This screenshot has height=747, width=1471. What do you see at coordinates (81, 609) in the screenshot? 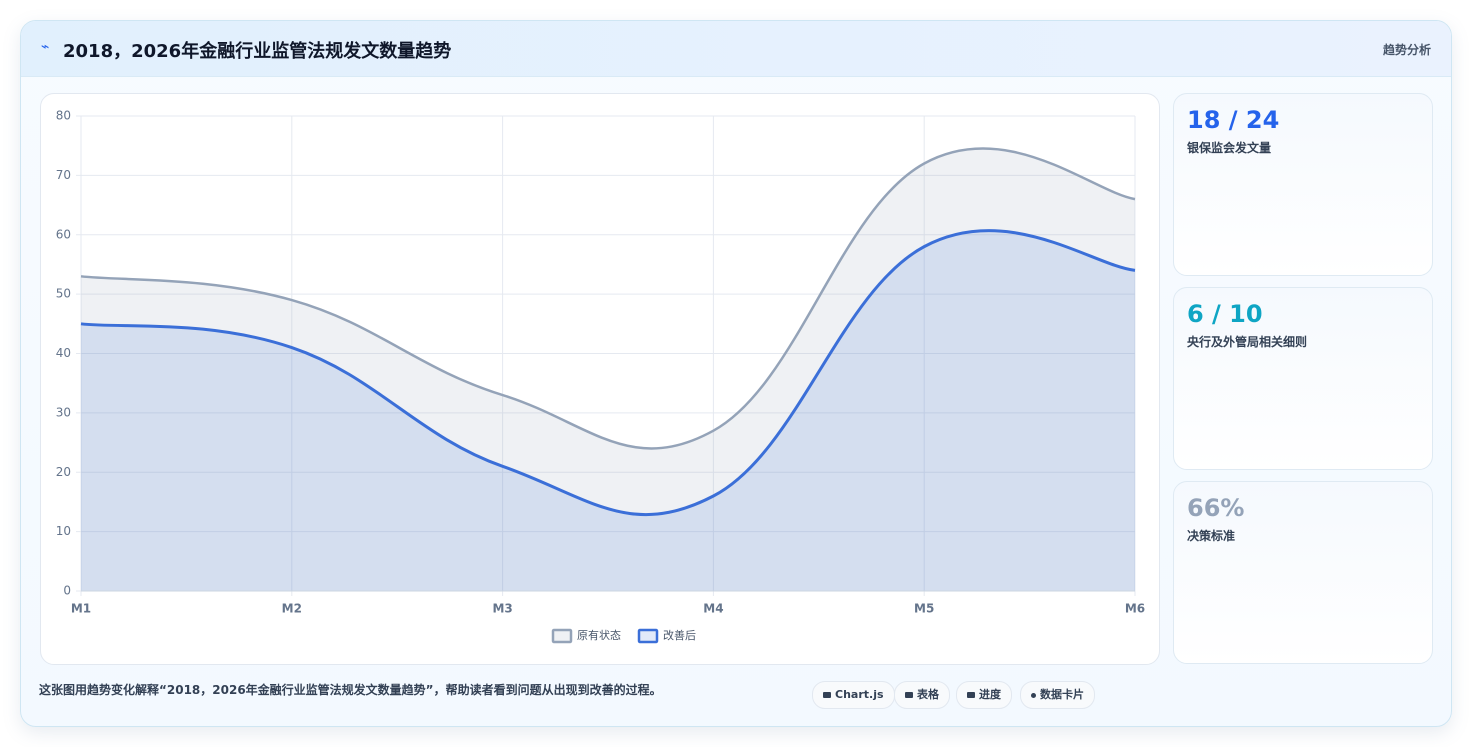
I see `x-tick-label: M1` at bounding box center [81, 609].